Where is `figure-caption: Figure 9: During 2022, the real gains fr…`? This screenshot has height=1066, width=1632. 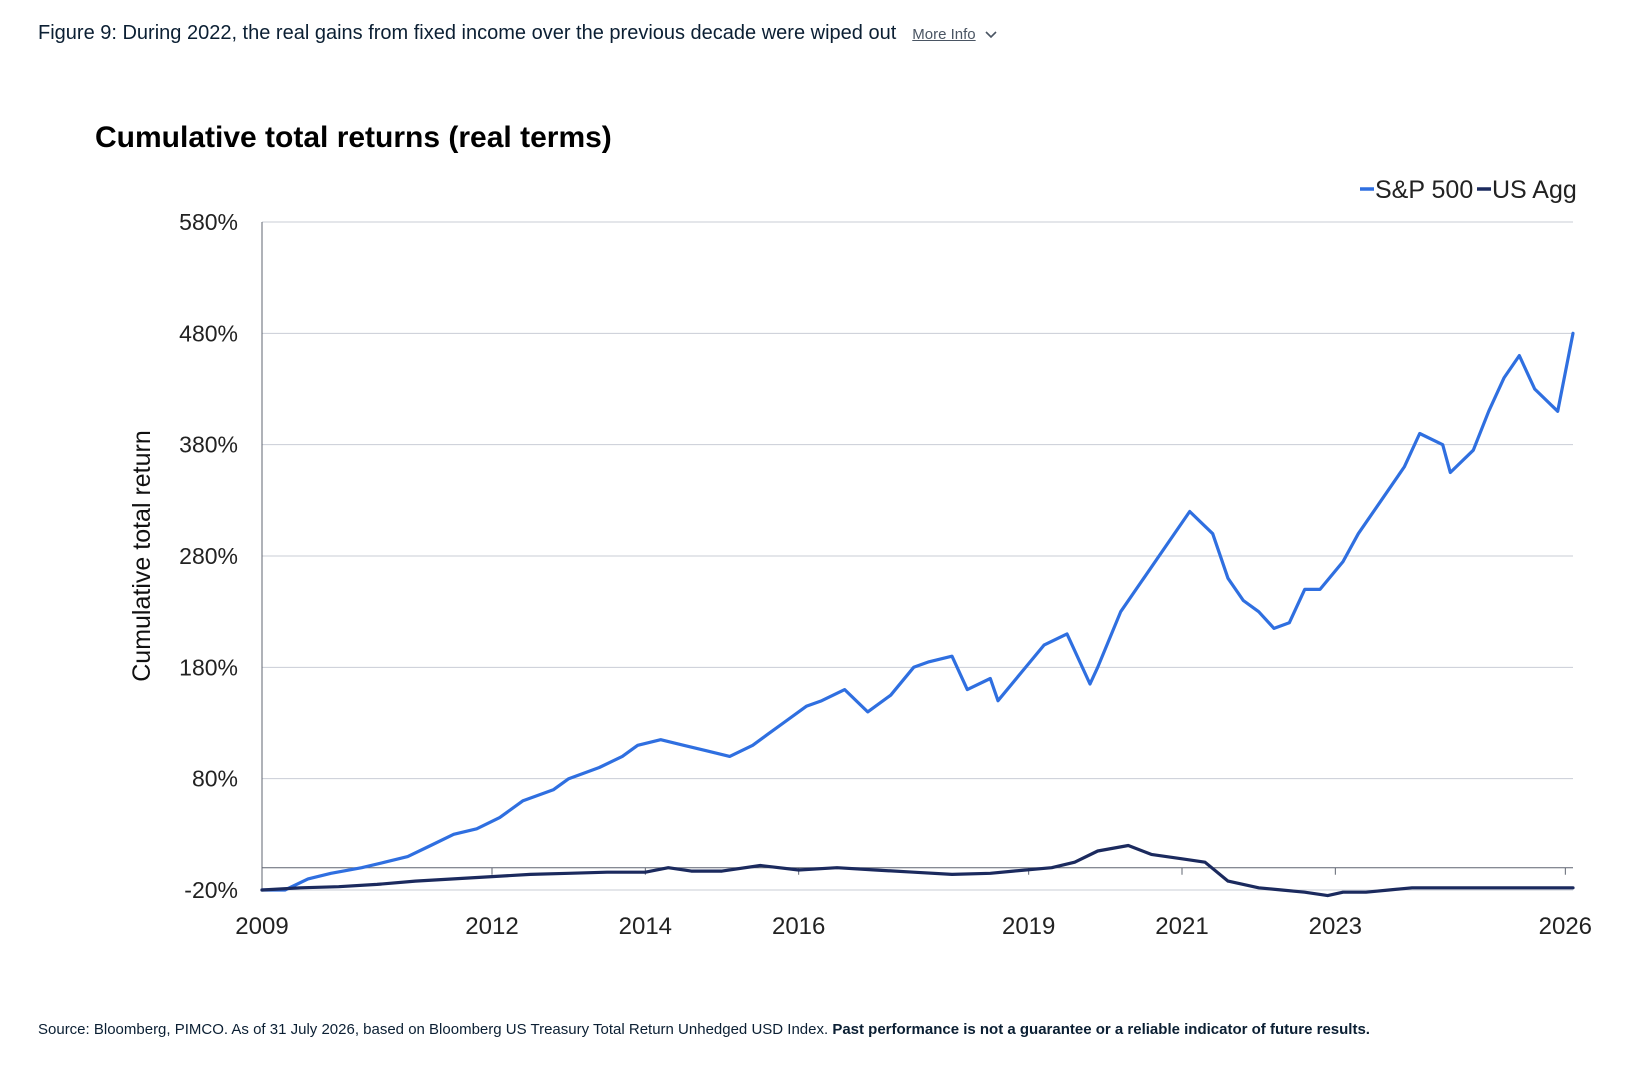
figure-caption: Figure 9: During 2022, the real gains fr… is located at coordinates (467, 33).